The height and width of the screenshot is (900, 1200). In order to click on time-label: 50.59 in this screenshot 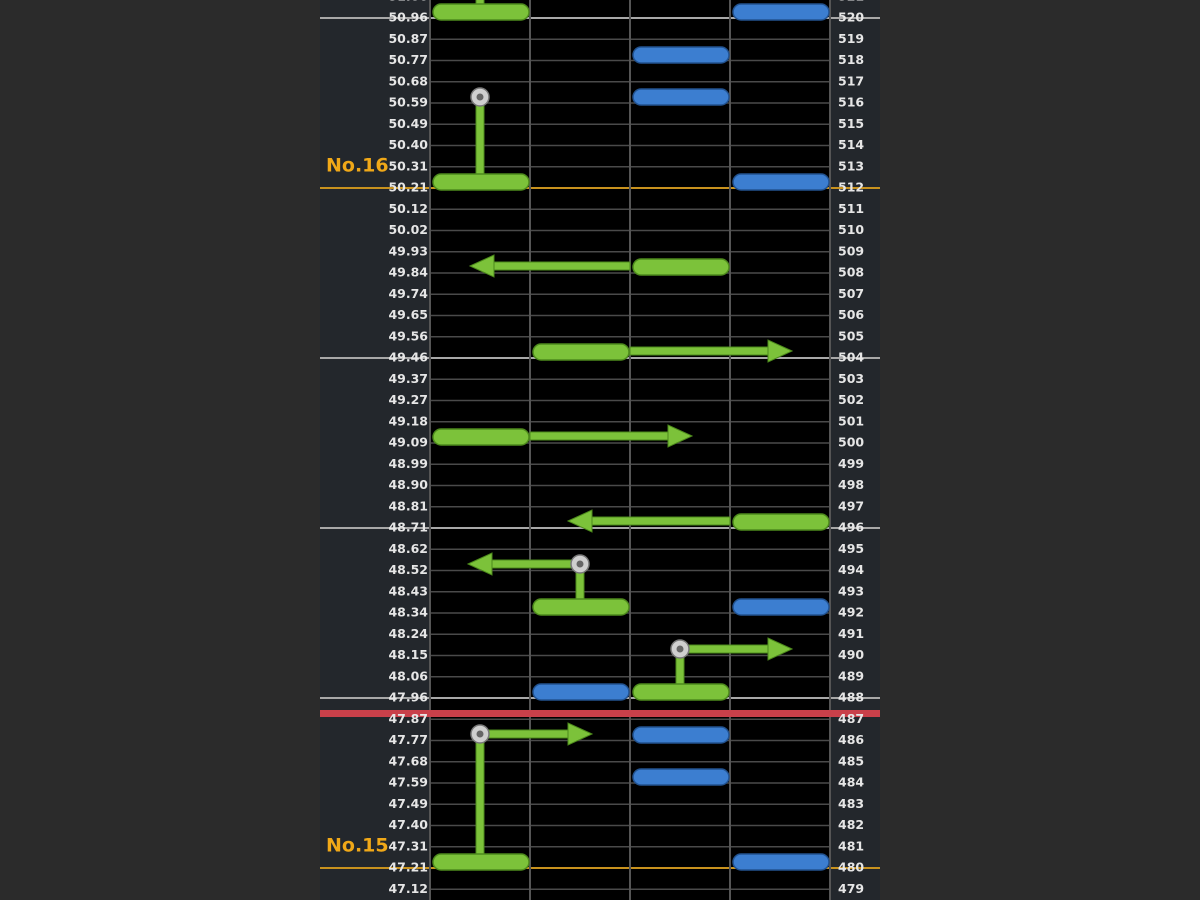, I will do `click(408, 102)`.